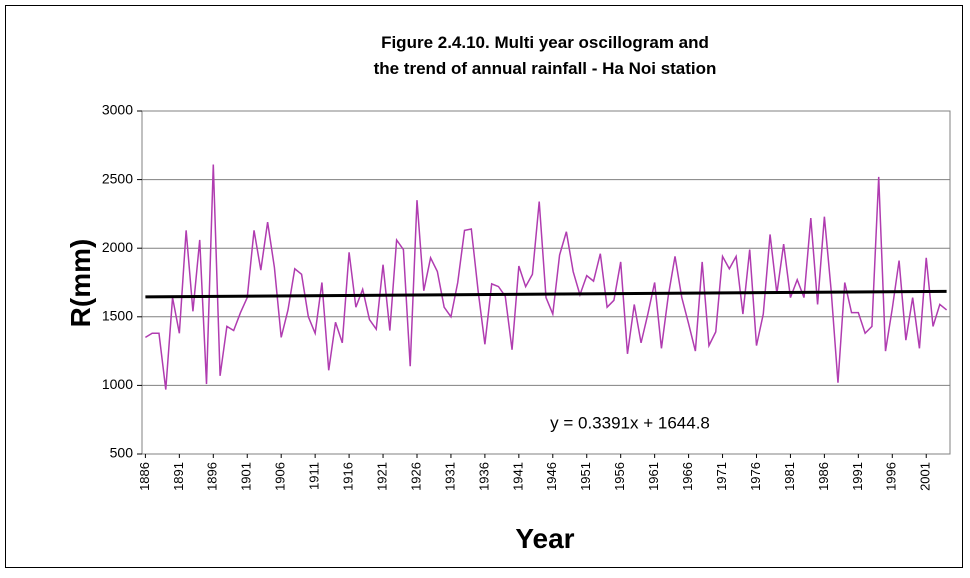 Image resolution: width=970 pixels, height=578 pixels. What do you see at coordinates (653, 476) in the screenshot?
I see `x-tick-label: 1961` at bounding box center [653, 476].